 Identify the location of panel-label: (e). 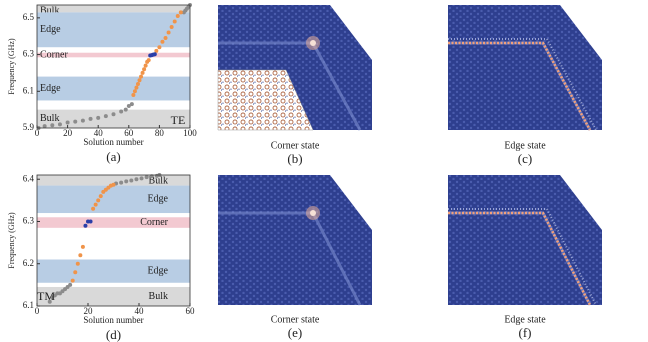
(295, 332).